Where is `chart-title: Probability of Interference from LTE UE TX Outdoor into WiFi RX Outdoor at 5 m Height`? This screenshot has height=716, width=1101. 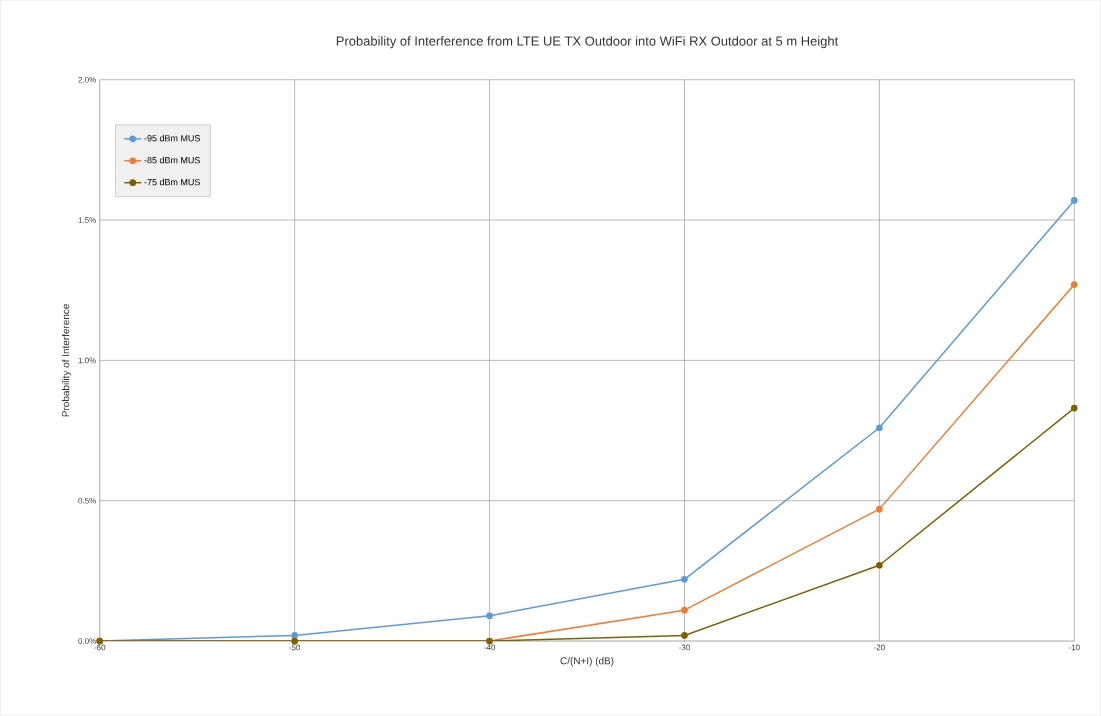 chart-title: Probability of Interference from LTE UE TX Outdoor into WiFi RX Outdoor at 5 m Height is located at coordinates (587, 42).